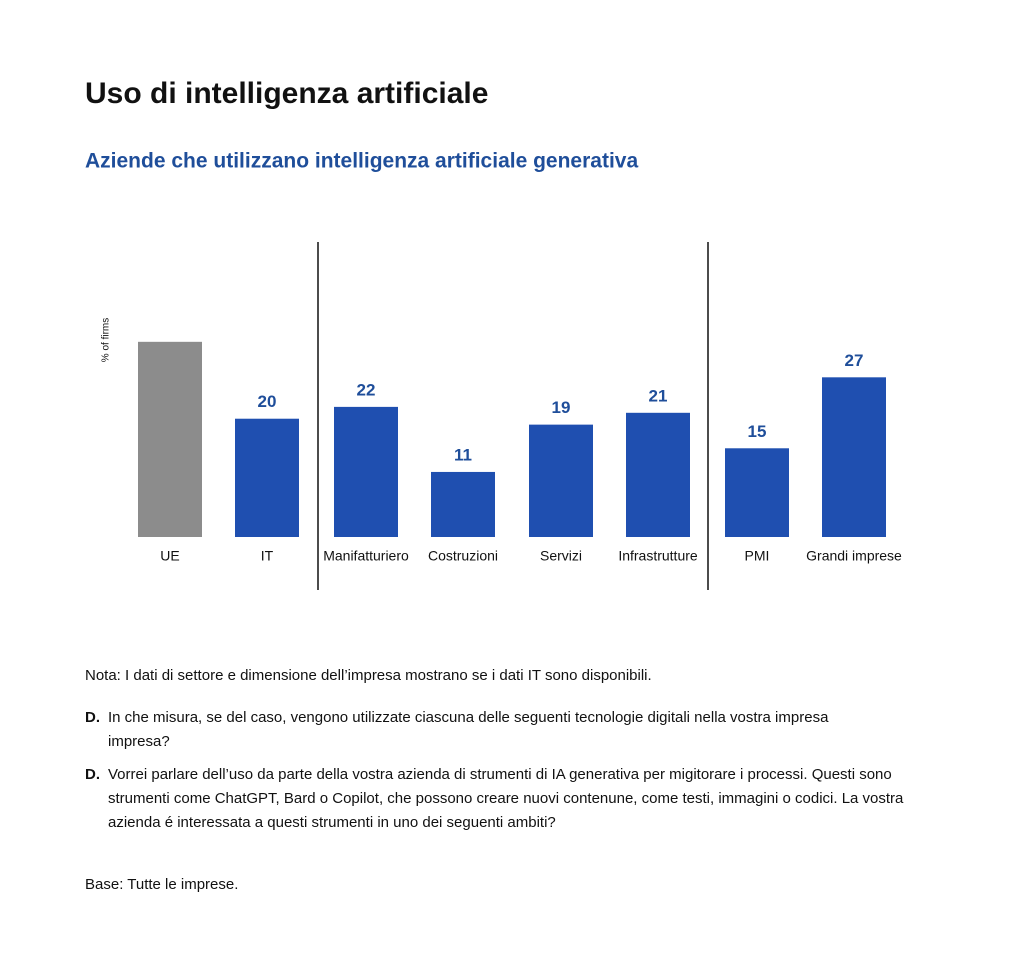 The image size is (1010, 975). Describe the element at coordinates (267, 401) in the screenshot. I see `value-label: 20` at that location.